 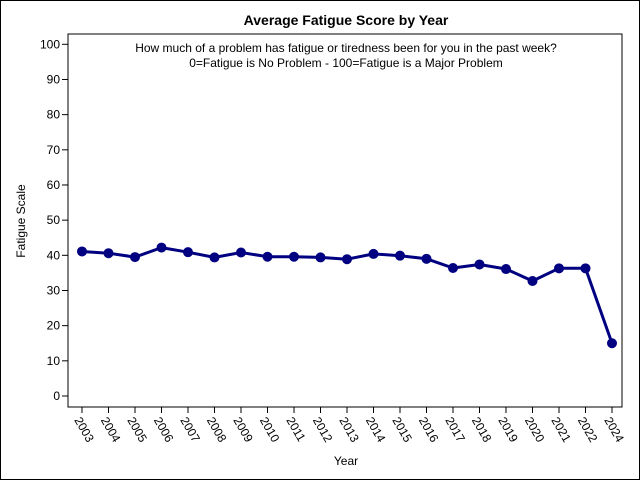 What do you see at coordinates (54, 115) in the screenshot?
I see `y-tick-label: 80` at bounding box center [54, 115].